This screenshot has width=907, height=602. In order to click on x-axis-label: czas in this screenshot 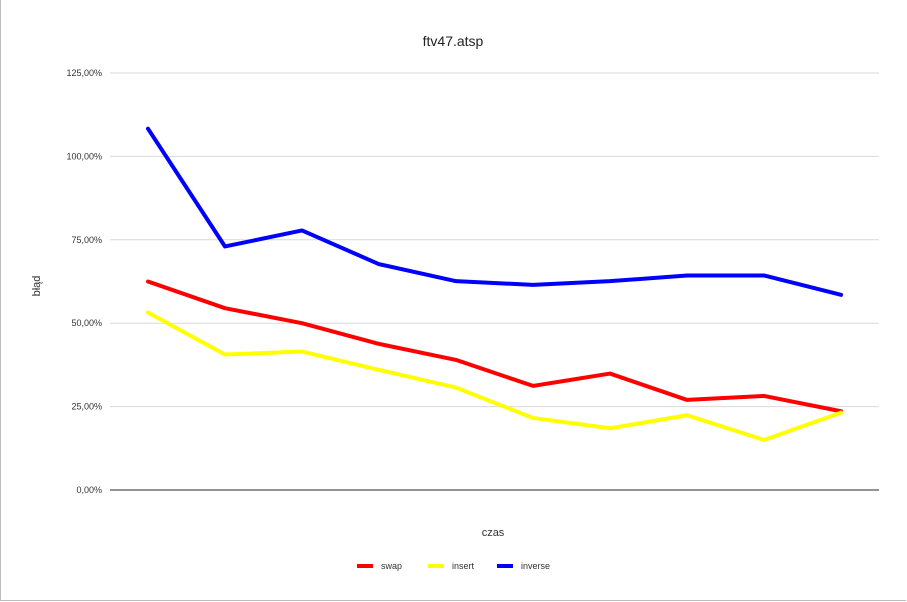, I will do `click(493, 533)`.